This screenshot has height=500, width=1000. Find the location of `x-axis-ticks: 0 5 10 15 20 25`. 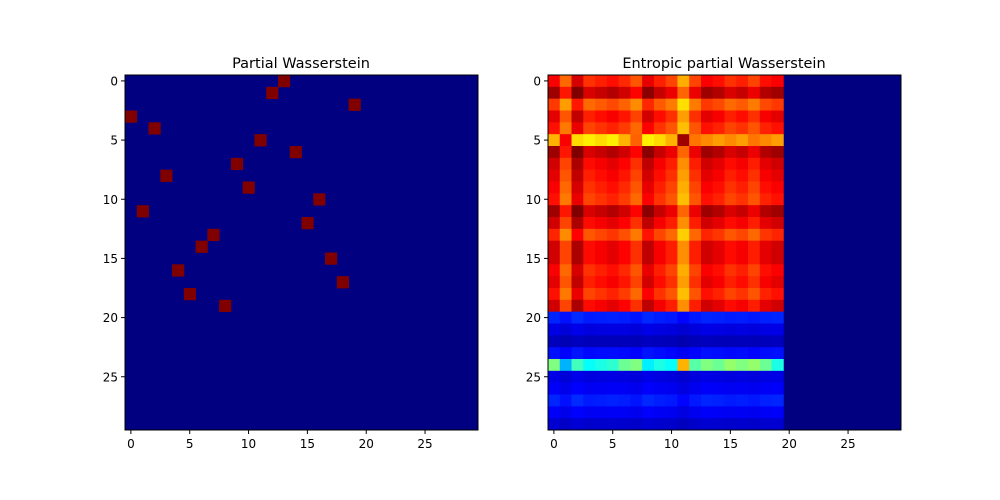

x-axis-ticks: 0 5 10 15 20 25 is located at coordinates (280, 440).